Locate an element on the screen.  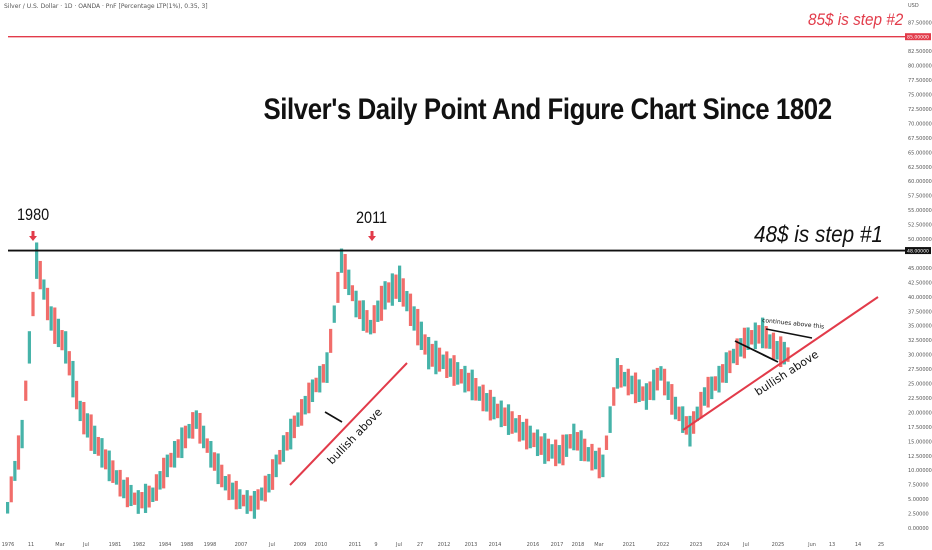
y-tick-label: 50.00000 is located at coordinates (920, 240).